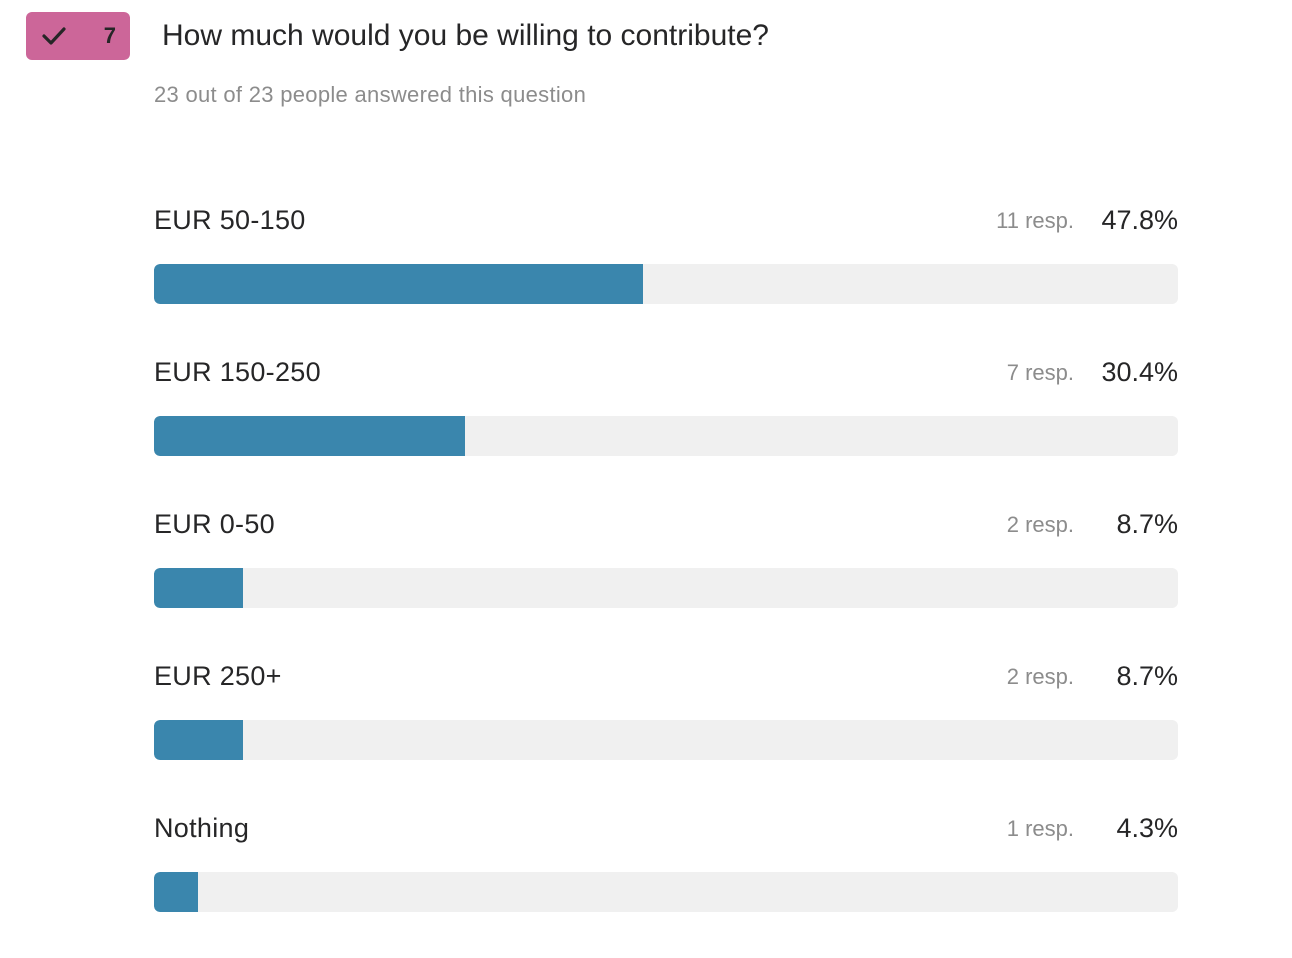 This screenshot has width=1292, height=958. What do you see at coordinates (202, 828) in the screenshot?
I see `answer-label: Nothing` at bounding box center [202, 828].